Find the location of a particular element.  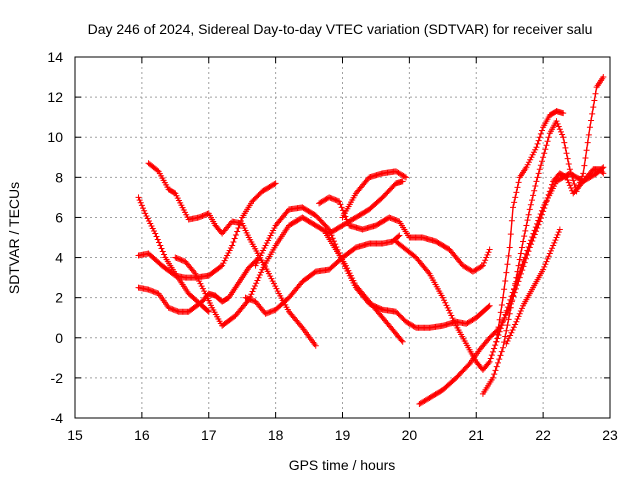

y-tick-label: -2 is located at coordinates (57, 378).